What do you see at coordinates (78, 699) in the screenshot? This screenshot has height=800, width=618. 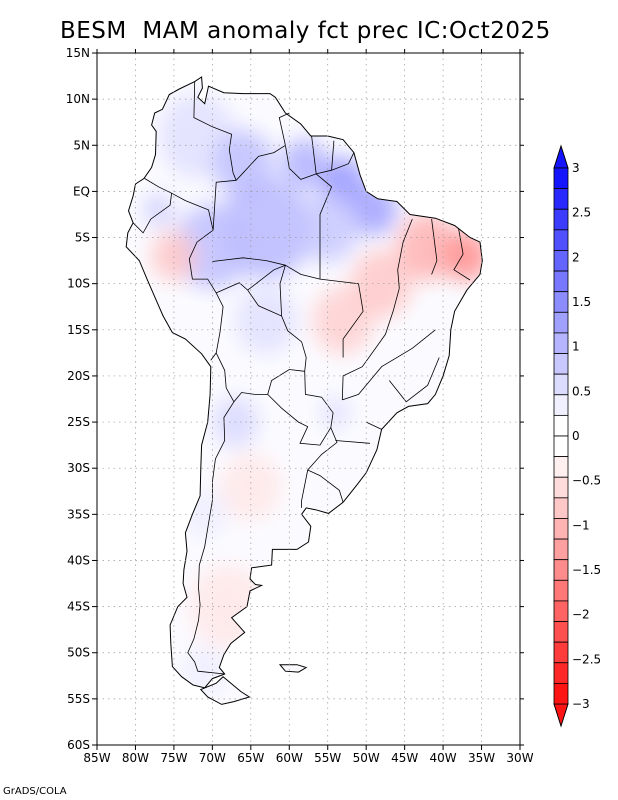 I see `lat-label: 55S` at bounding box center [78, 699].